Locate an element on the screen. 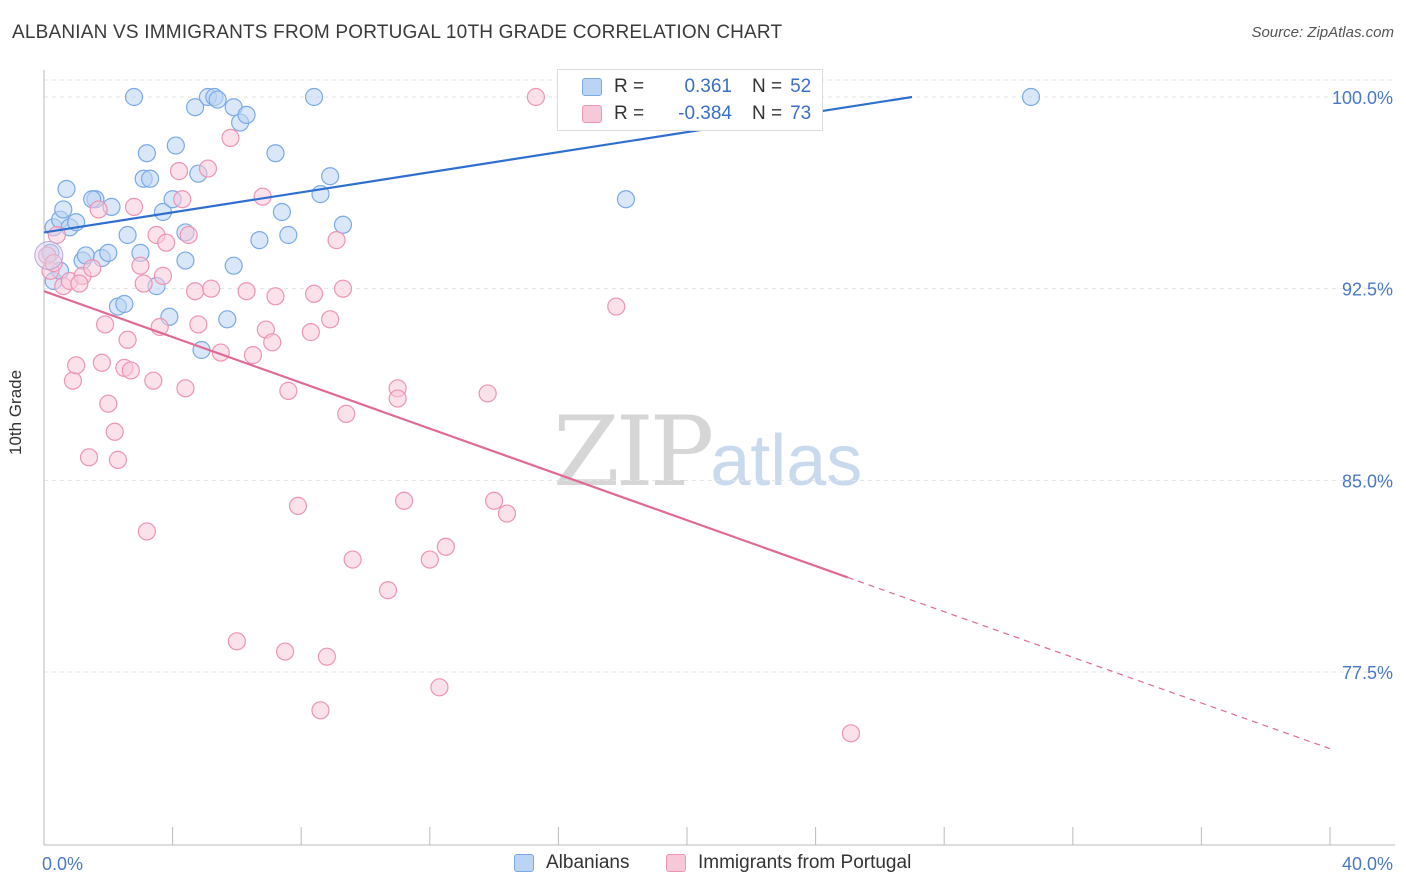  n-value: 73 is located at coordinates (801, 113).